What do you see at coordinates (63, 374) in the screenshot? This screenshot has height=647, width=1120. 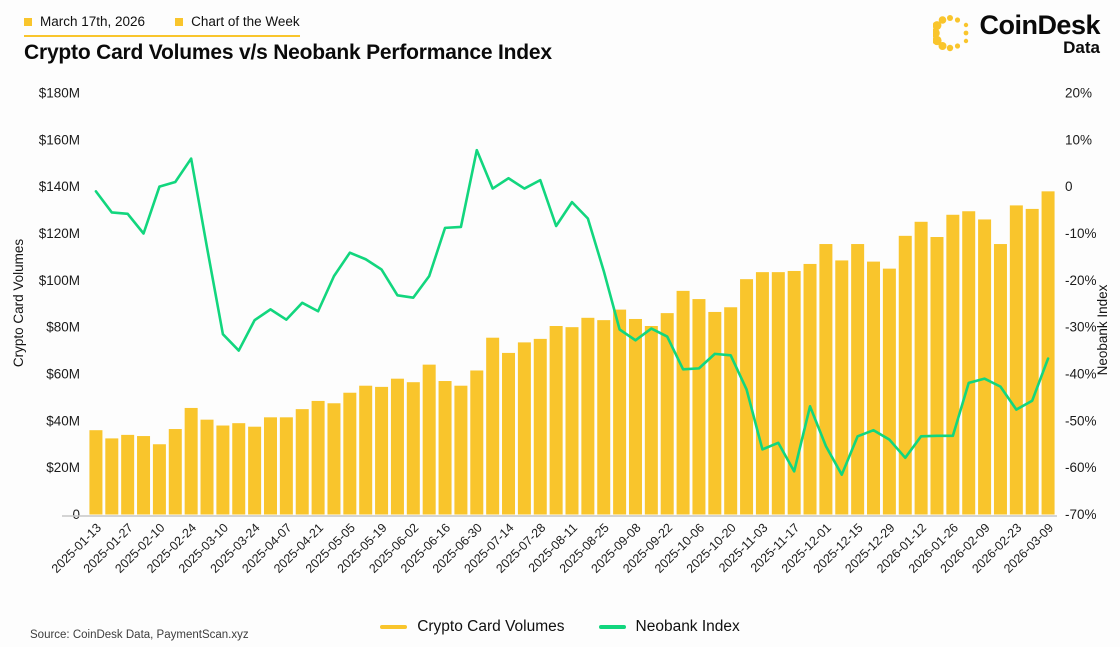 I see `y-axis-left-tick: $60M` at bounding box center [63, 374].